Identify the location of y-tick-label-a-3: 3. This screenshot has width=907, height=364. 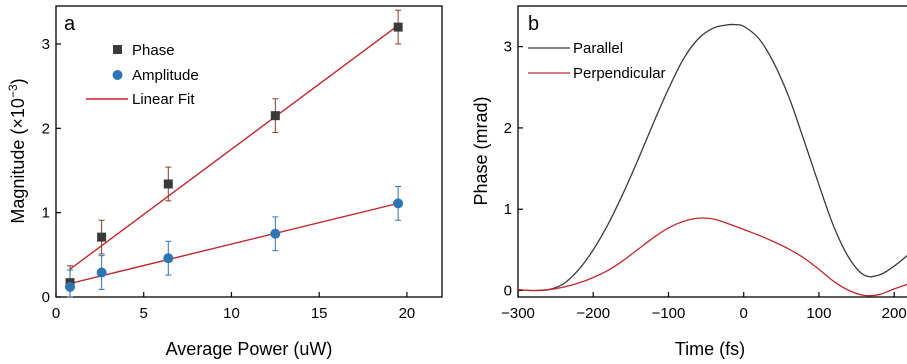
(46, 44).